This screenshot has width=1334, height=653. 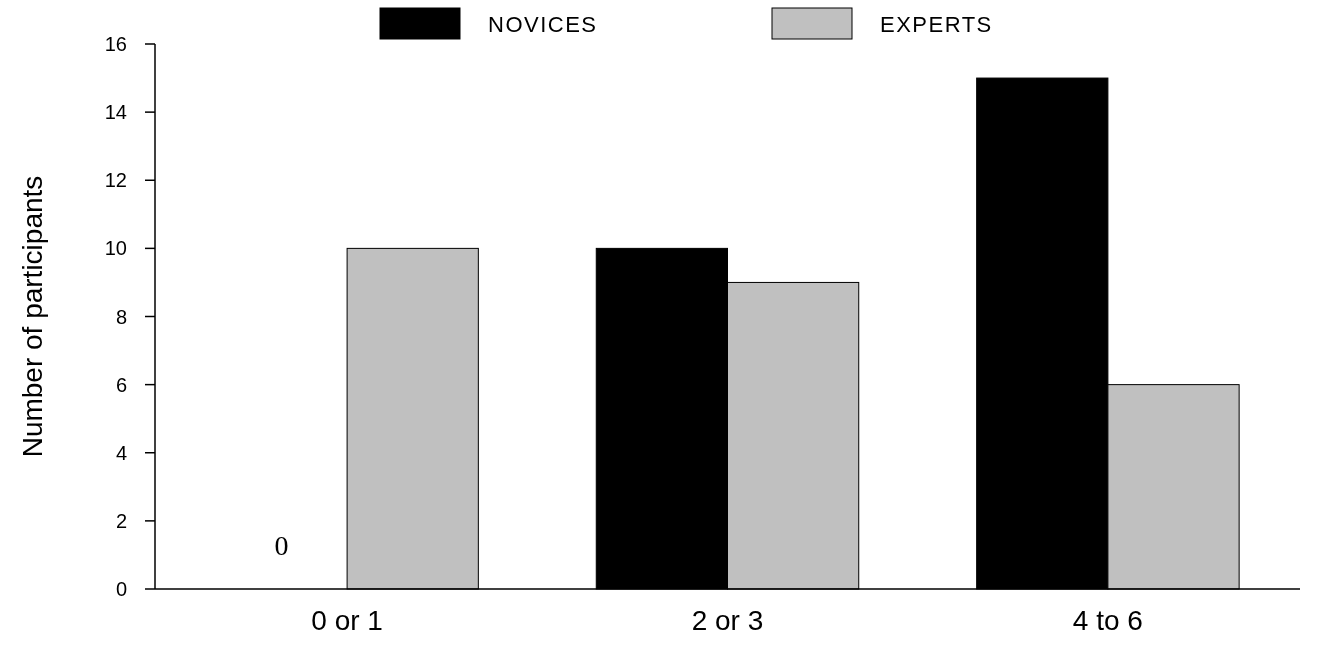 What do you see at coordinates (121, 452) in the screenshot?
I see `y-tick-label: 4` at bounding box center [121, 452].